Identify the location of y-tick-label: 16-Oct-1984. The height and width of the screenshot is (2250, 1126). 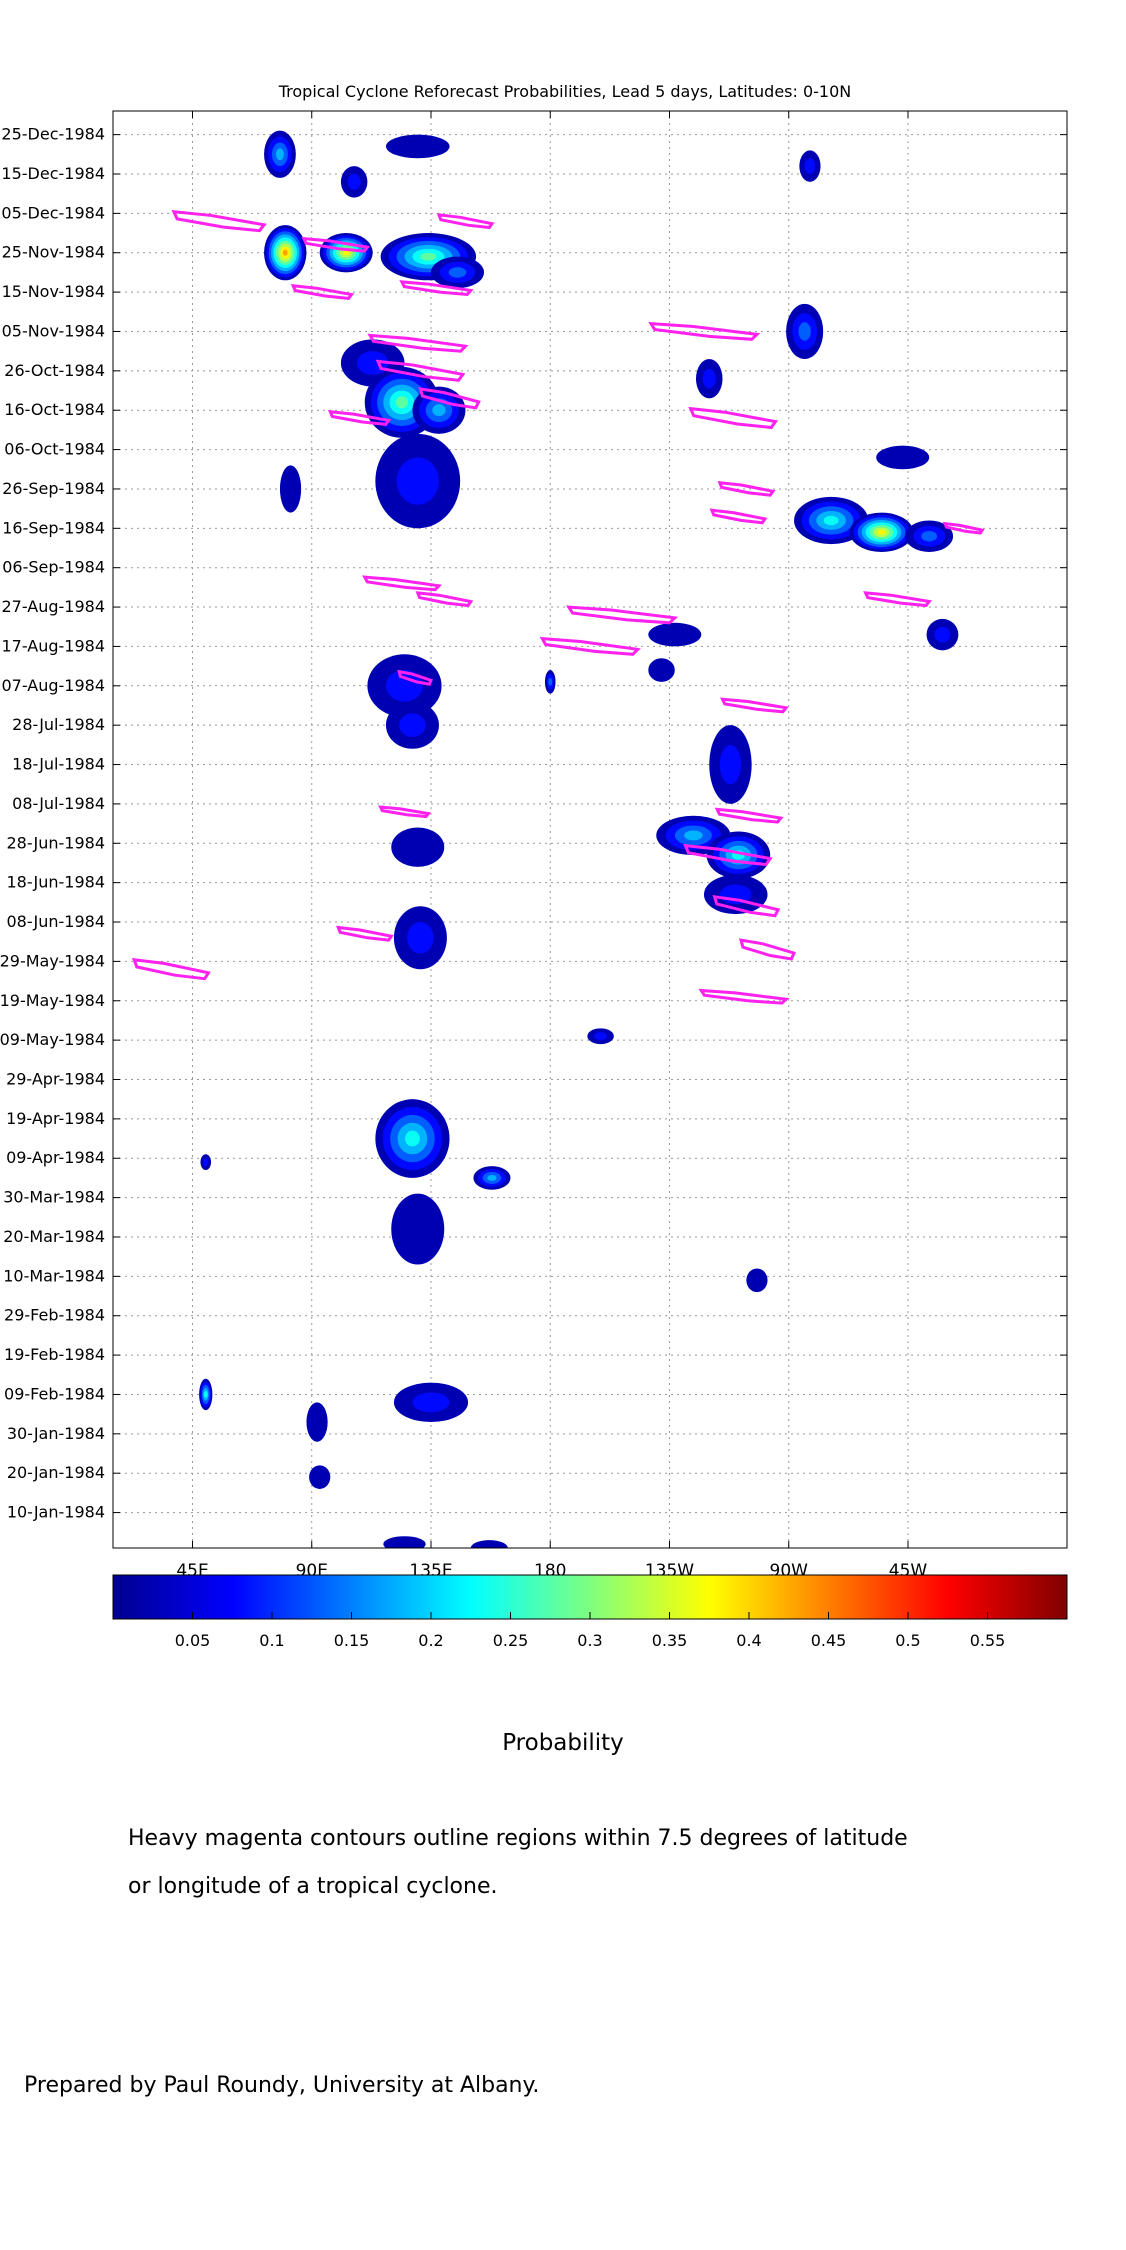
(54, 409).